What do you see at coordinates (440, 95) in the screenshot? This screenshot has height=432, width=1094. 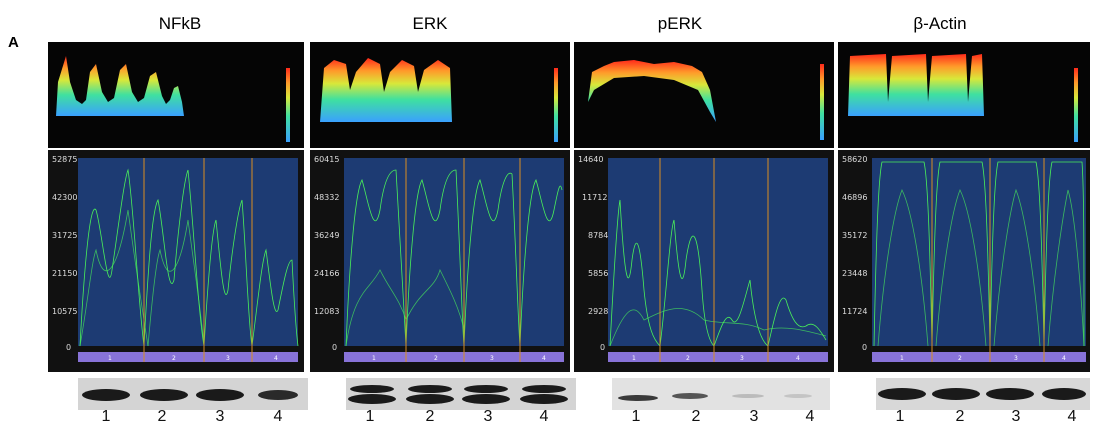 I see `surface-plot-erk` at bounding box center [440, 95].